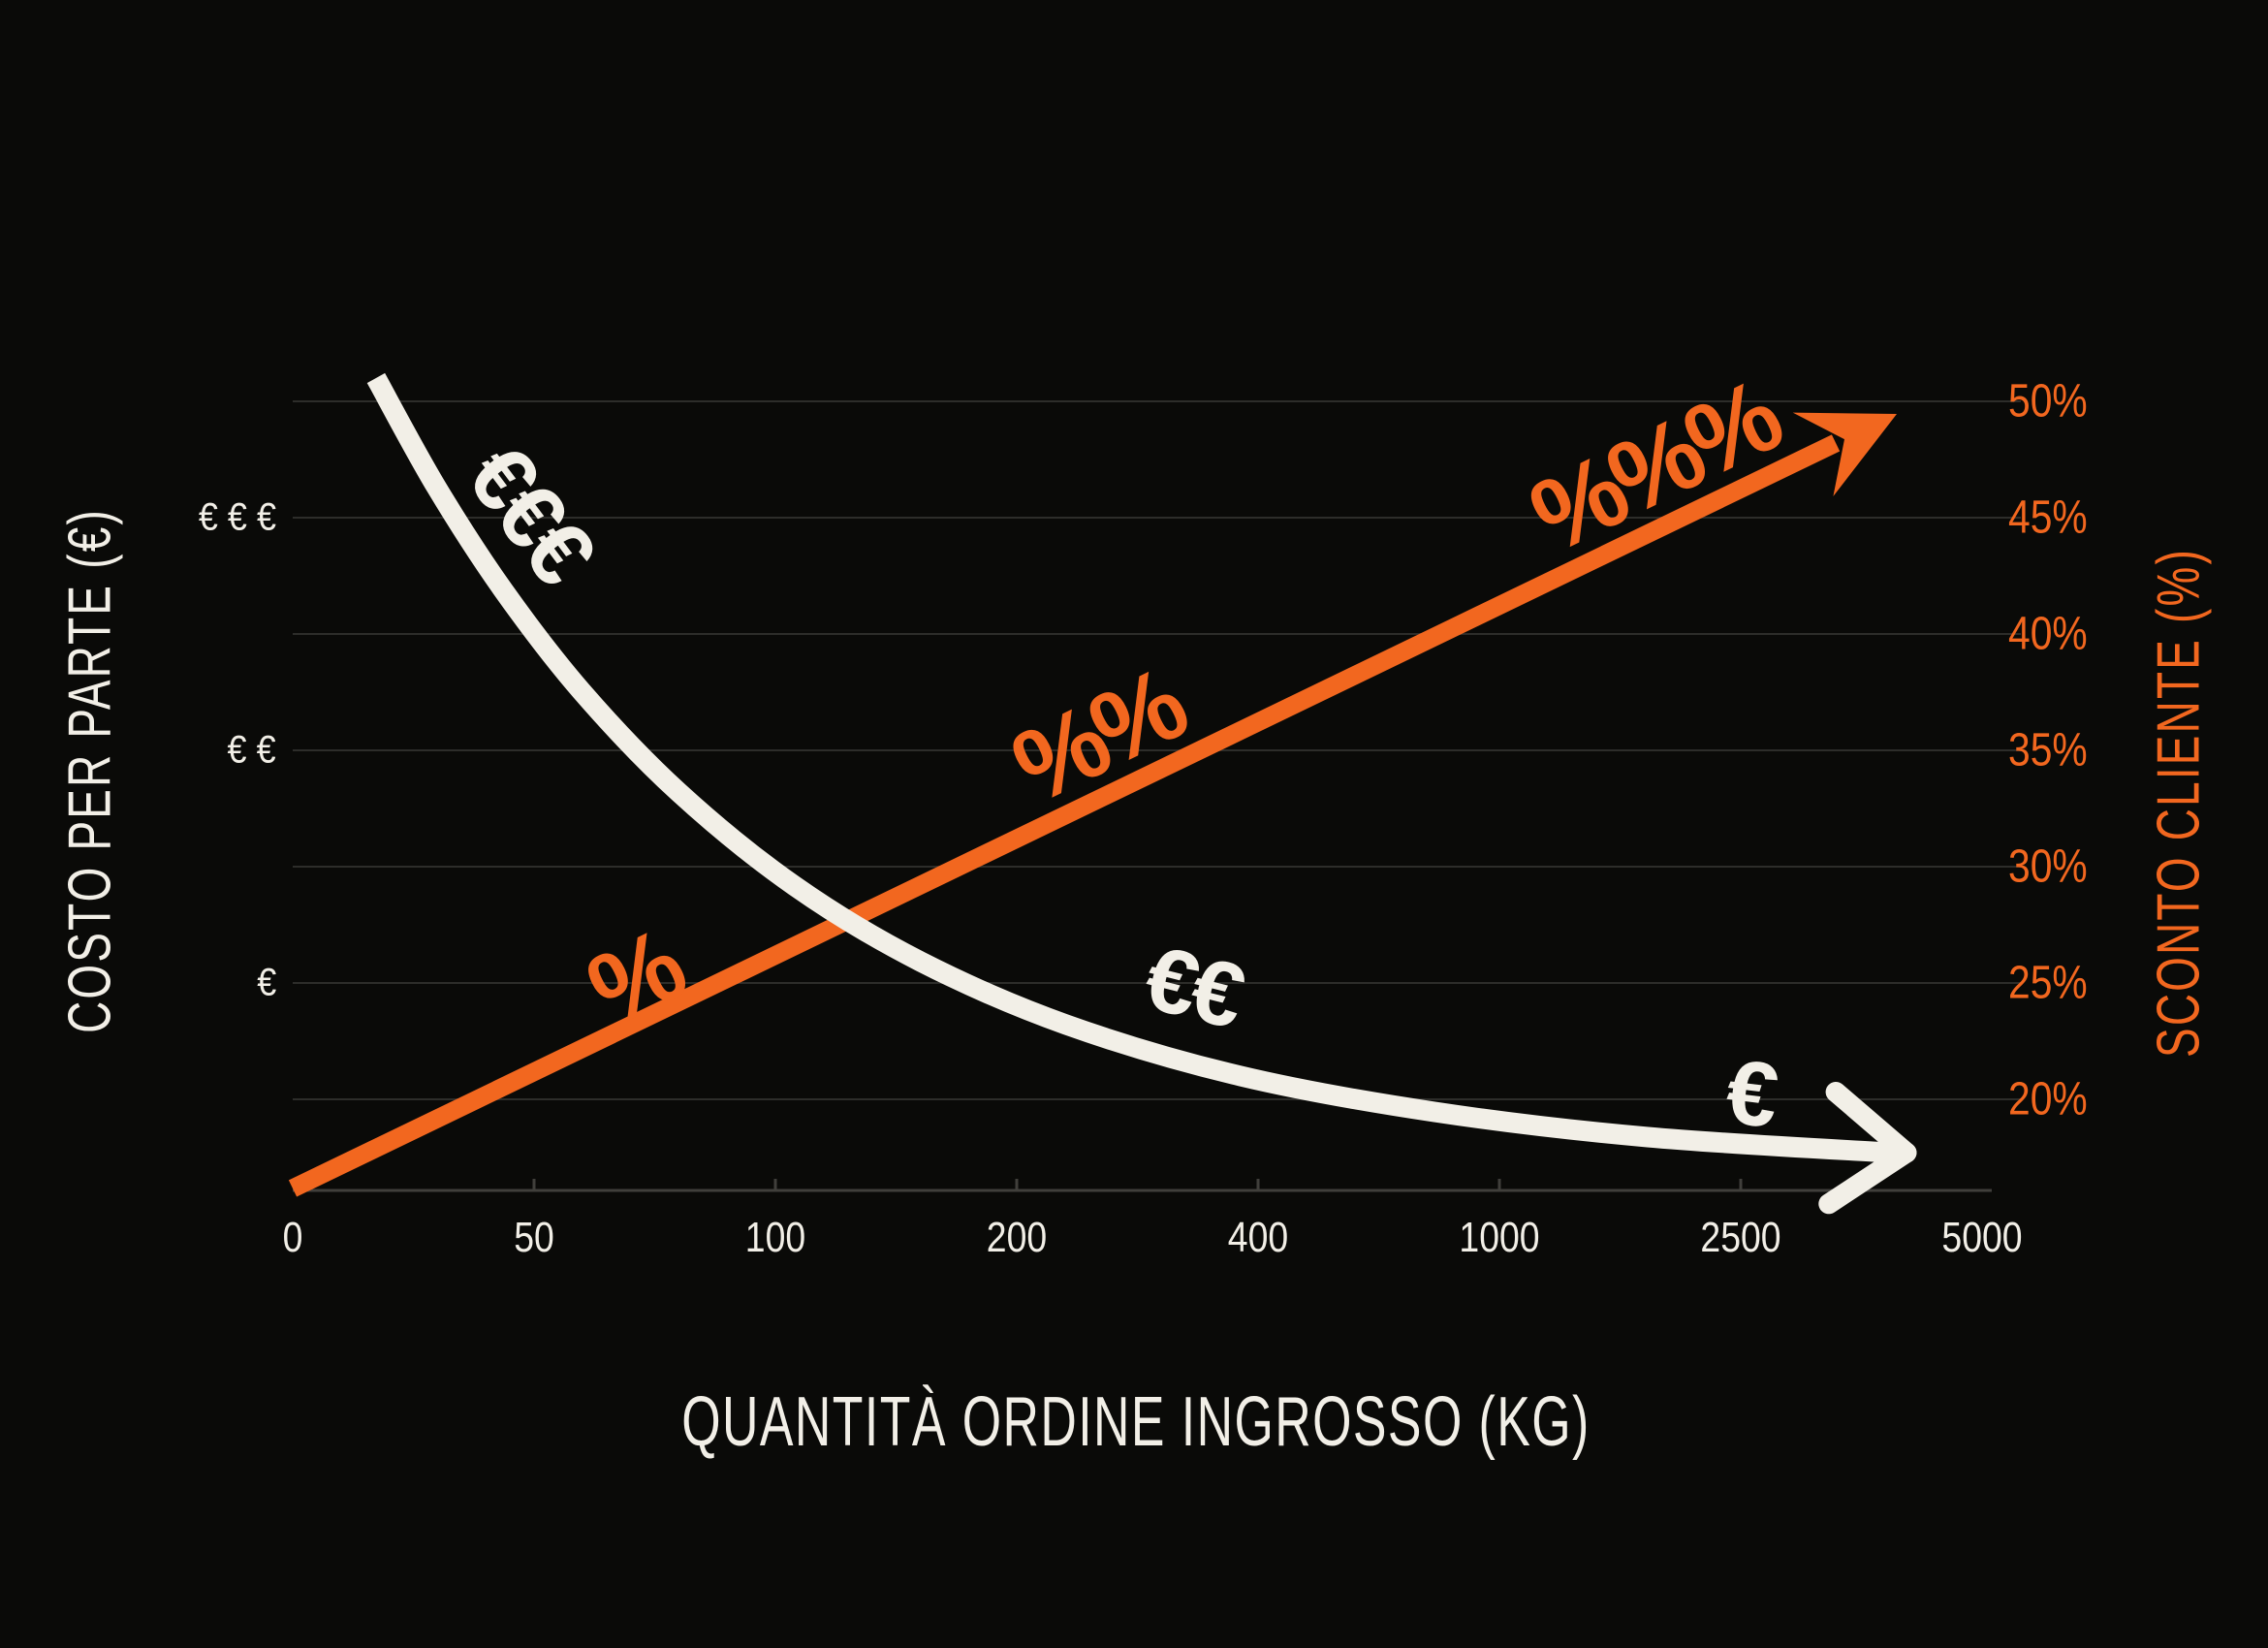  I want to click on x-tick-label: 5000, so click(1982, 1237).